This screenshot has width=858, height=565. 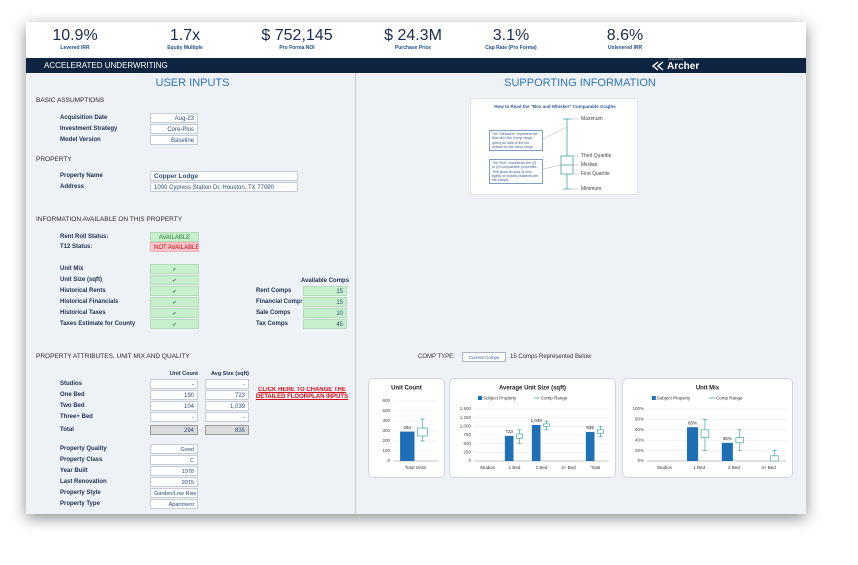 I want to click on unit-count: -, so click(x=174, y=384).